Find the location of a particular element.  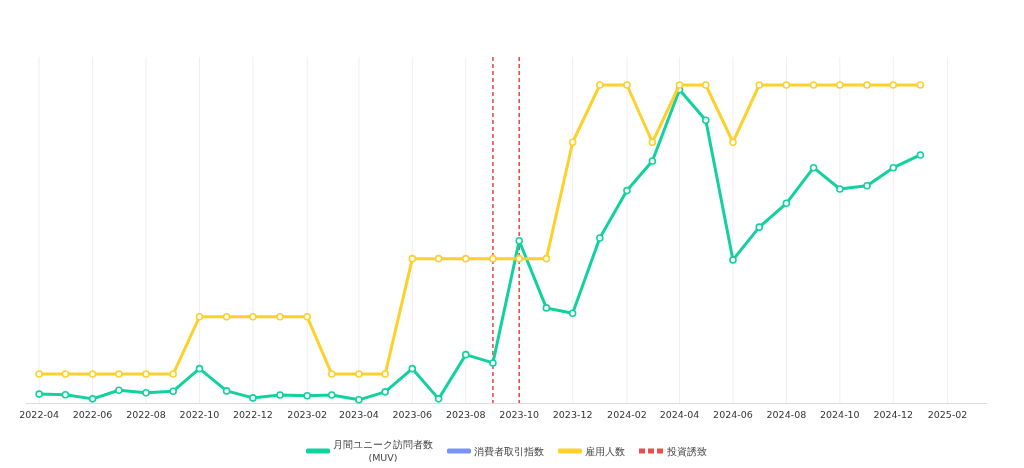

x-tick-label: 2023-12 is located at coordinates (572, 414).